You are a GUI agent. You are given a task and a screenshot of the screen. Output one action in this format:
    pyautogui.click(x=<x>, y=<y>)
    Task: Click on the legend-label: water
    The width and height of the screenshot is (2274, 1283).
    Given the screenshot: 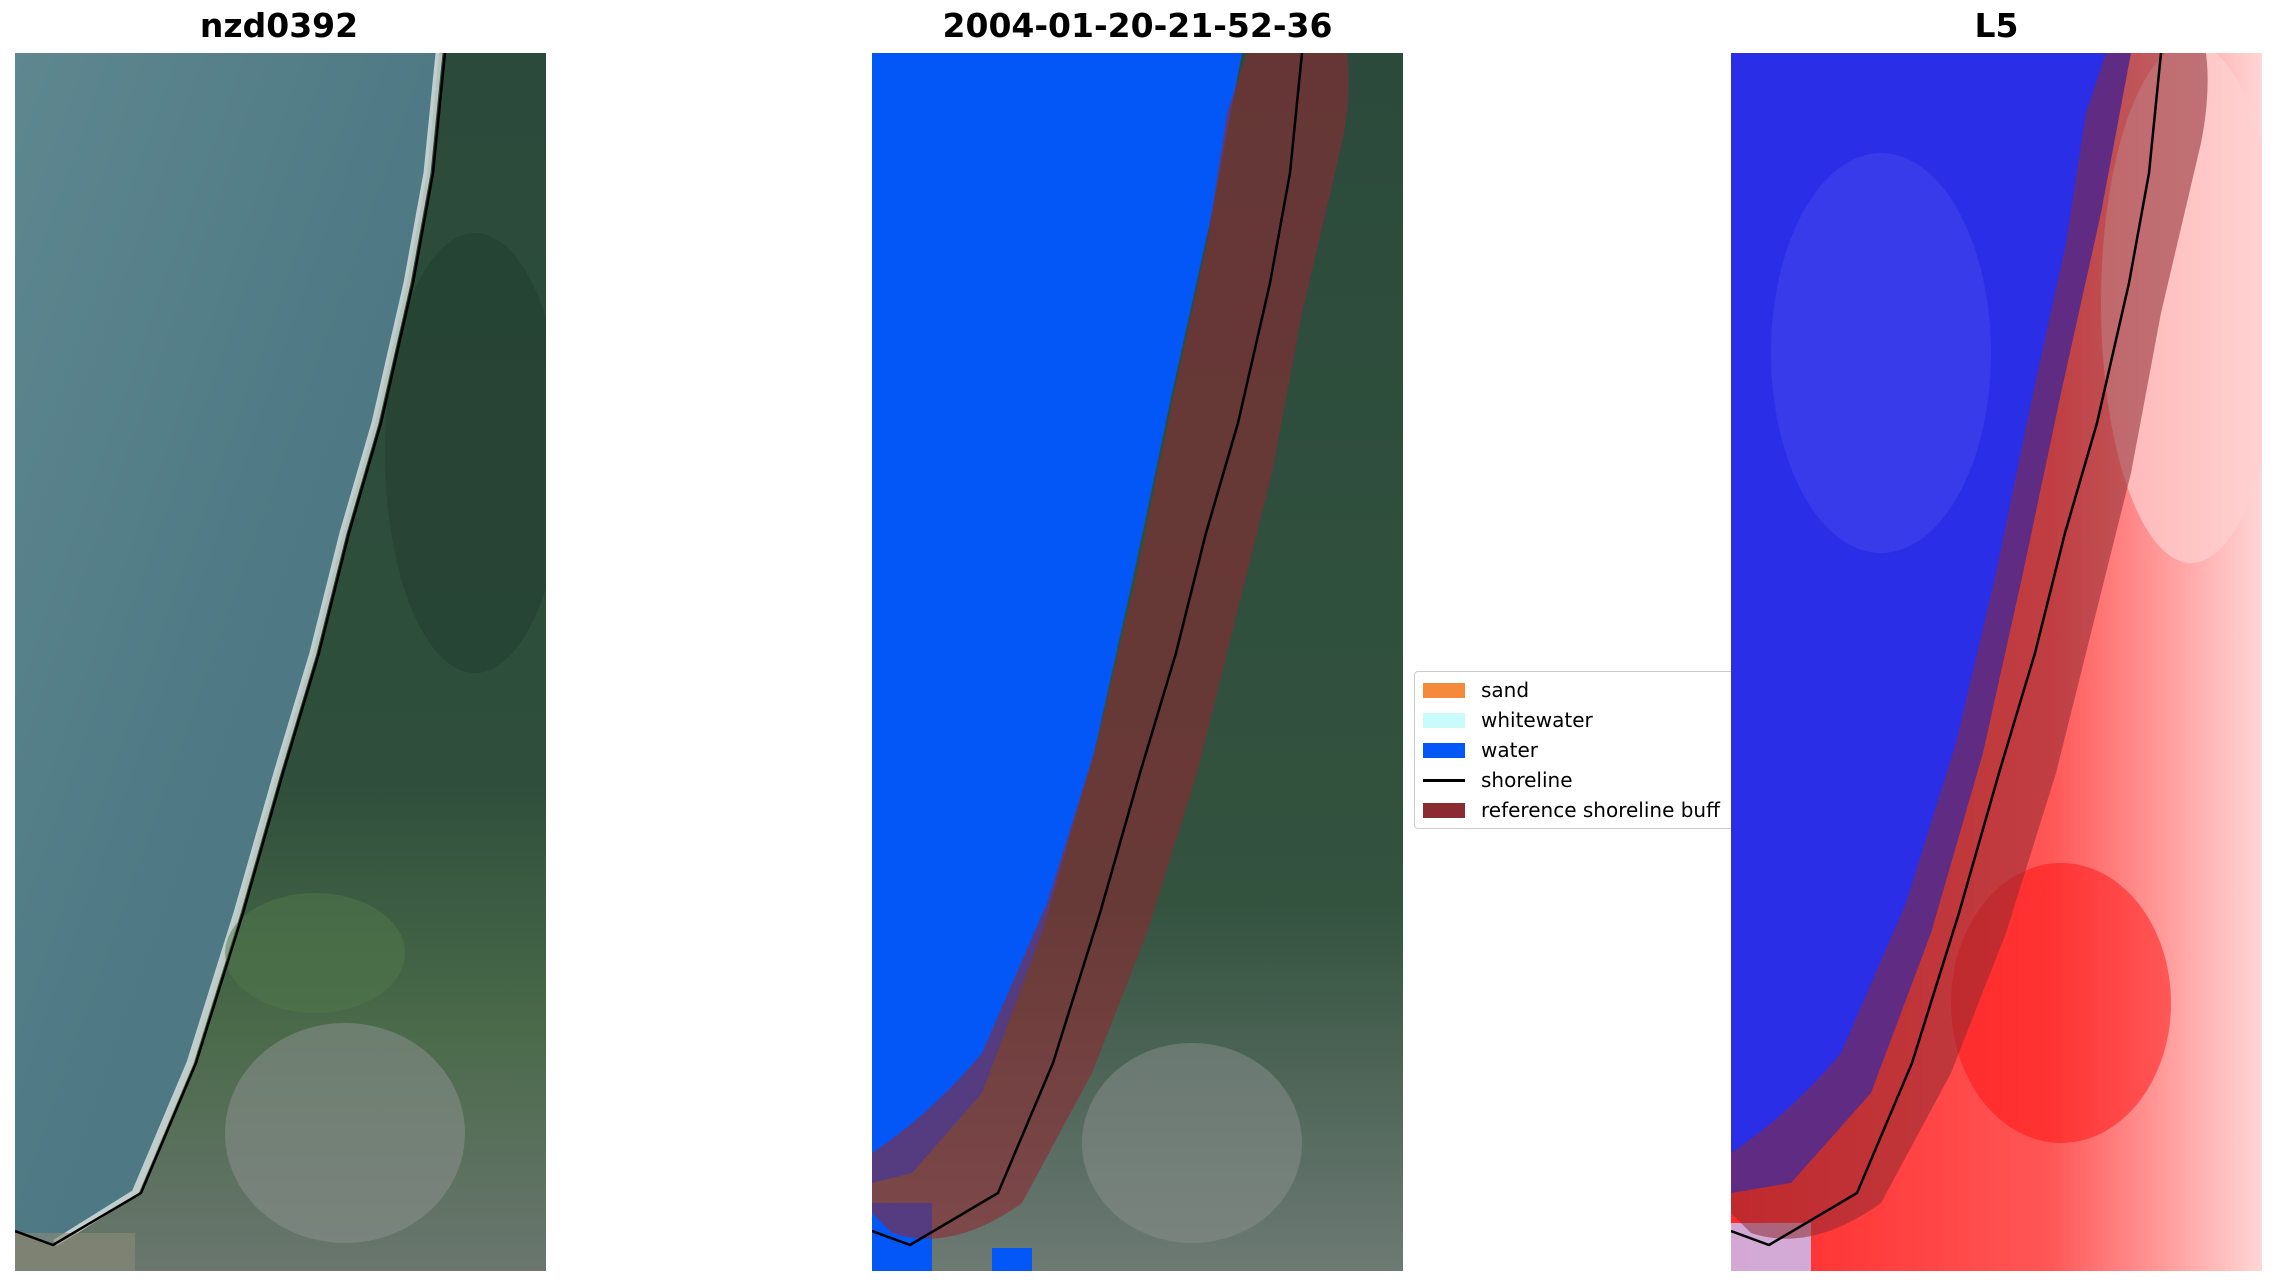 What is the action you would take?
    pyautogui.click(x=1509, y=750)
    